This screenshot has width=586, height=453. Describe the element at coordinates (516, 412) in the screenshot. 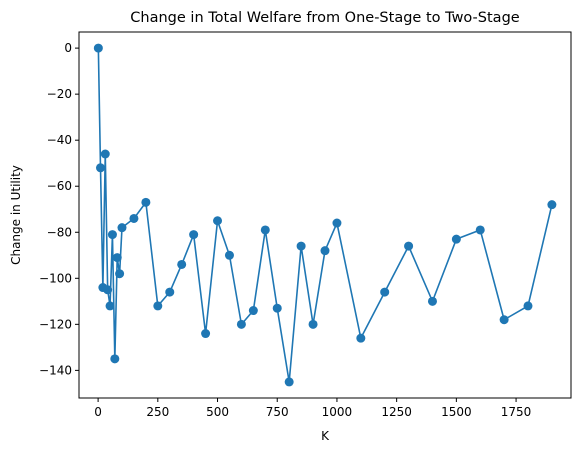

I see `x-tick-label: 1750` at that location.